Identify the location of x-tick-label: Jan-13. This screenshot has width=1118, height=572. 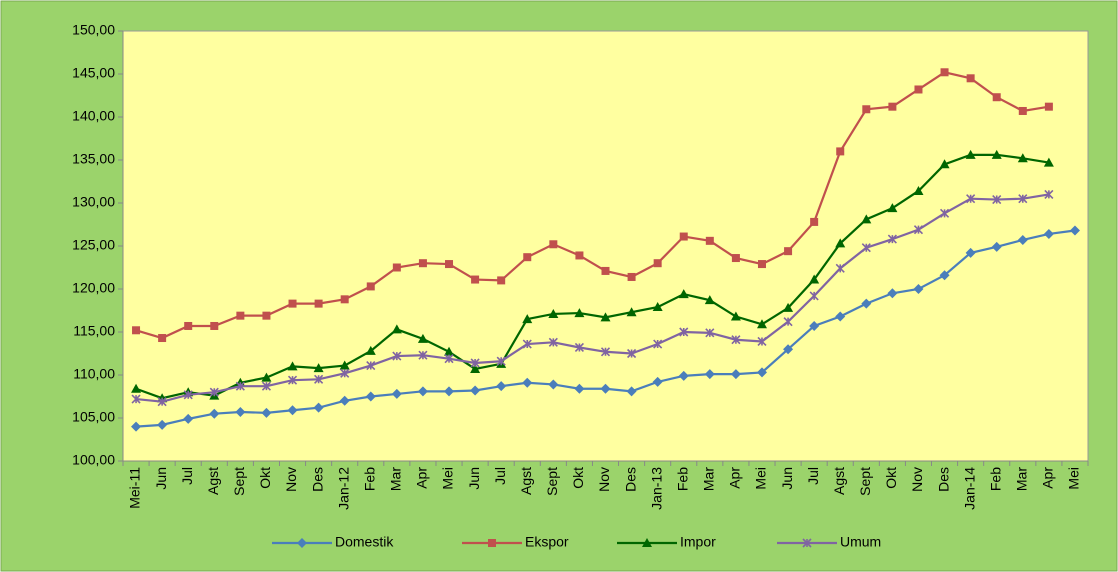
(656, 488).